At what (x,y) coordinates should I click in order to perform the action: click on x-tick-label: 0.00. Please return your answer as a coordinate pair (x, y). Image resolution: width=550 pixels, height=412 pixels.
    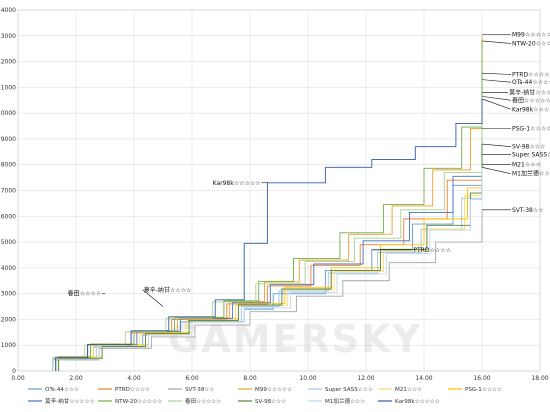
    Looking at the image, I should click on (18, 378).